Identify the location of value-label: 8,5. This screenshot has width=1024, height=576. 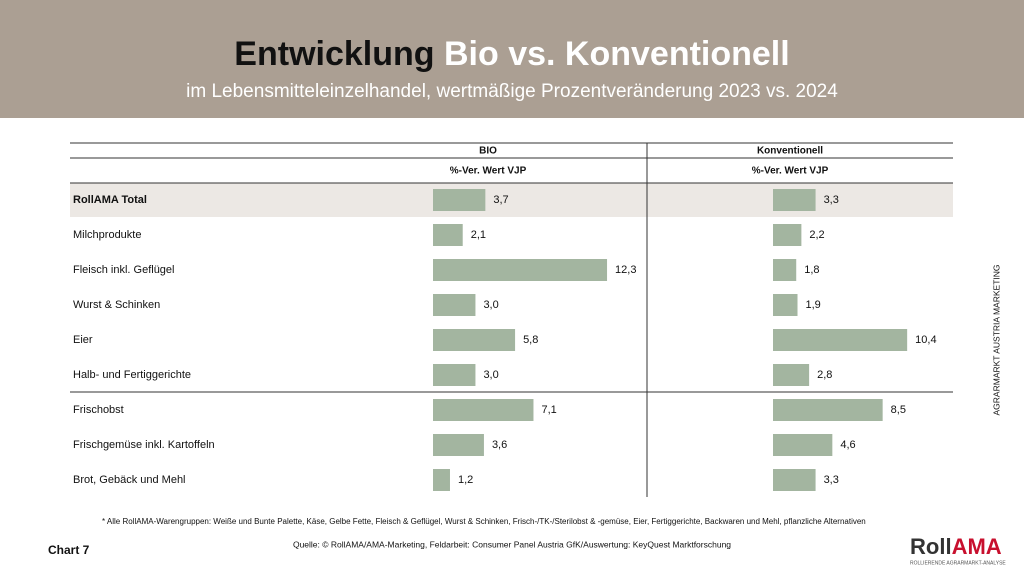
(898, 410).